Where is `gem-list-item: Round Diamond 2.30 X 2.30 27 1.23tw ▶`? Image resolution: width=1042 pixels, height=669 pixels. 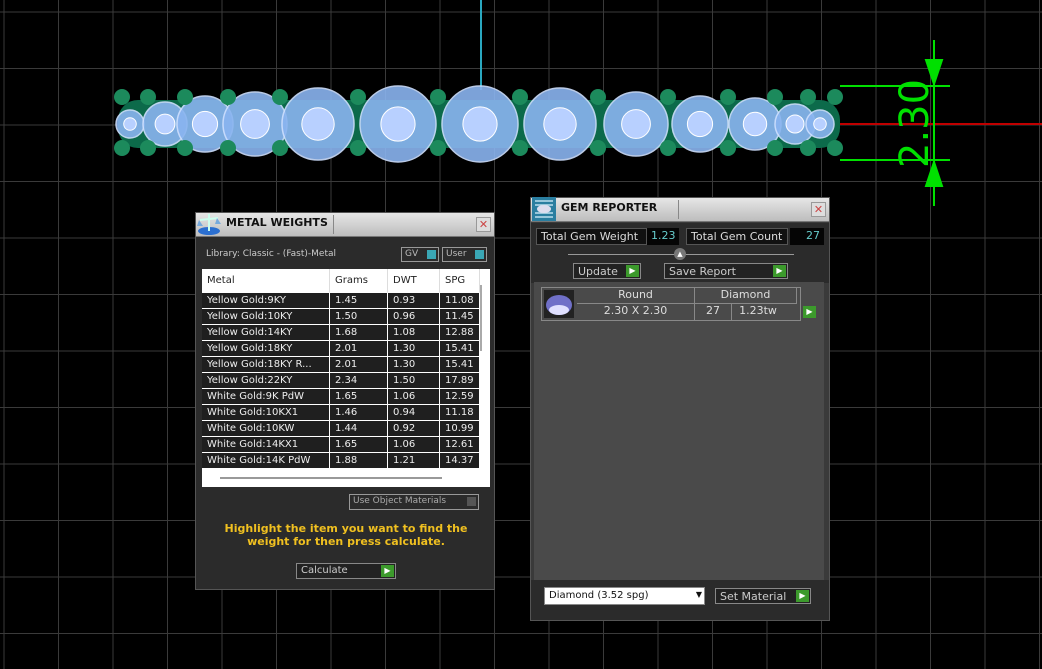 gem-list-item: Round Diamond 2.30 X 2.30 27 1.23tw ▶ is located at coordinates (678, 304).